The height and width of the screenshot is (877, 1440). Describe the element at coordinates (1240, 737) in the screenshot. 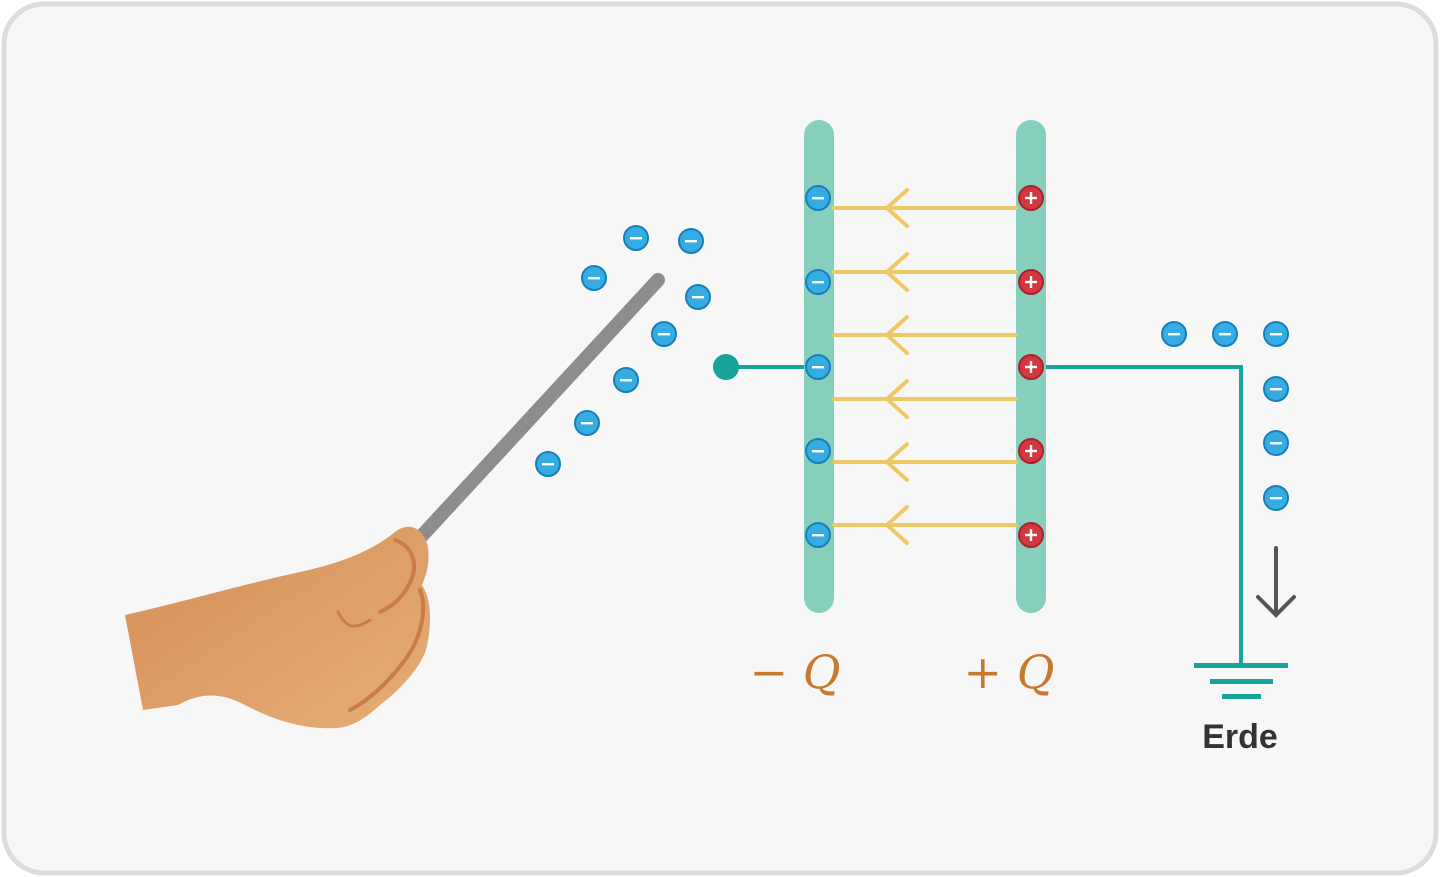

I see `ground-label: Erde` at that location.